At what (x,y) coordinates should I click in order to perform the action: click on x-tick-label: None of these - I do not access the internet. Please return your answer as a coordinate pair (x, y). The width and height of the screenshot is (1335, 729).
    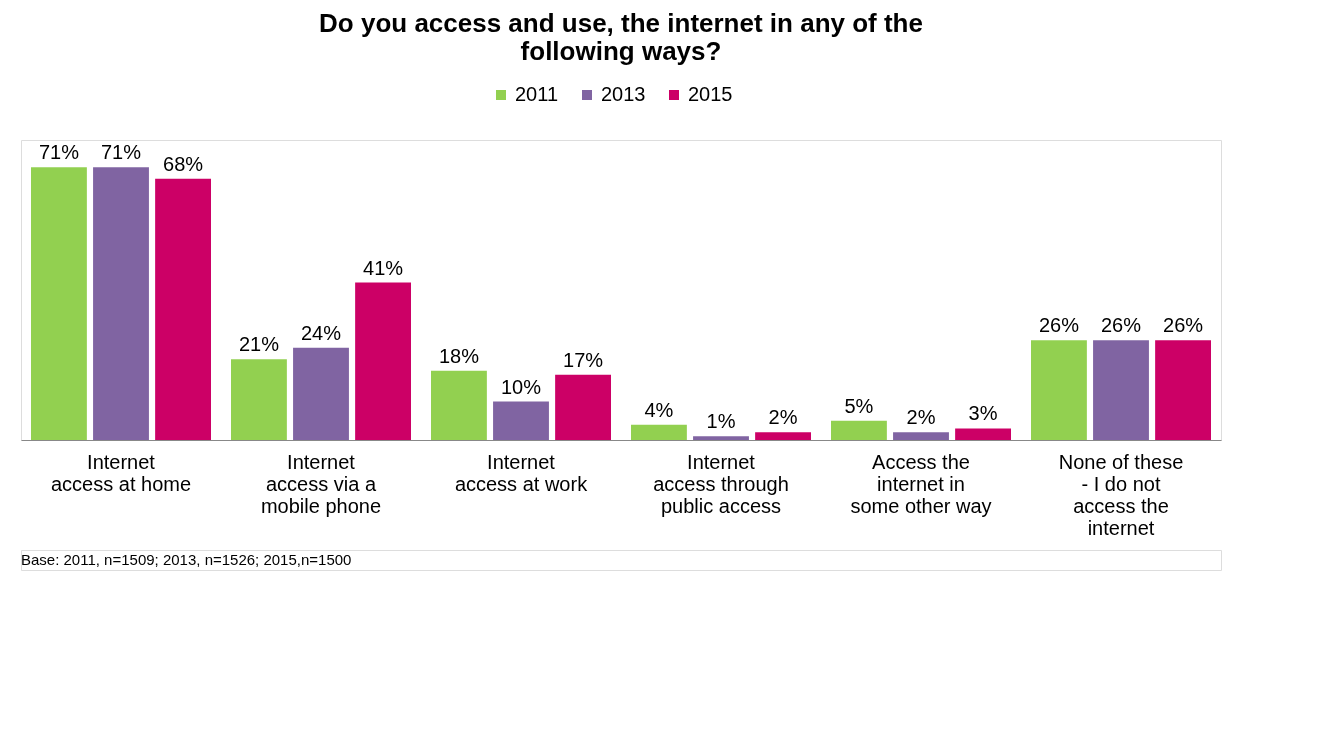
    Looking at the image, I should click on (1121, 494).